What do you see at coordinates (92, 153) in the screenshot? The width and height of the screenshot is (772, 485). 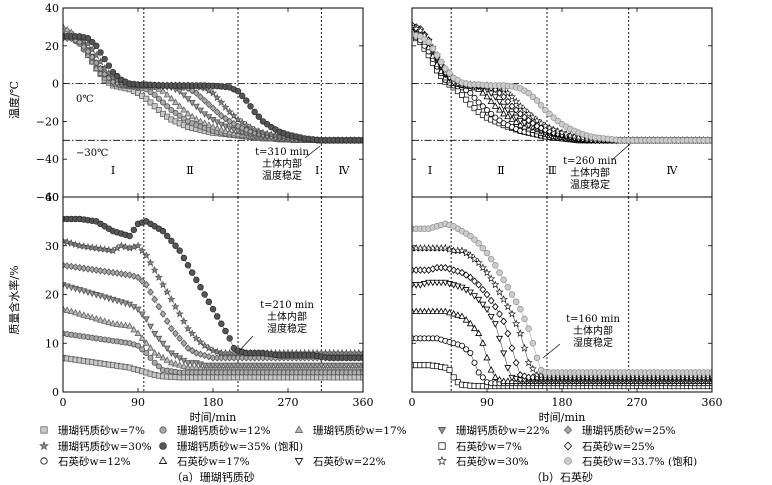 I see `label-minus30-degree: −30℃` at bounding box center [92, 153].